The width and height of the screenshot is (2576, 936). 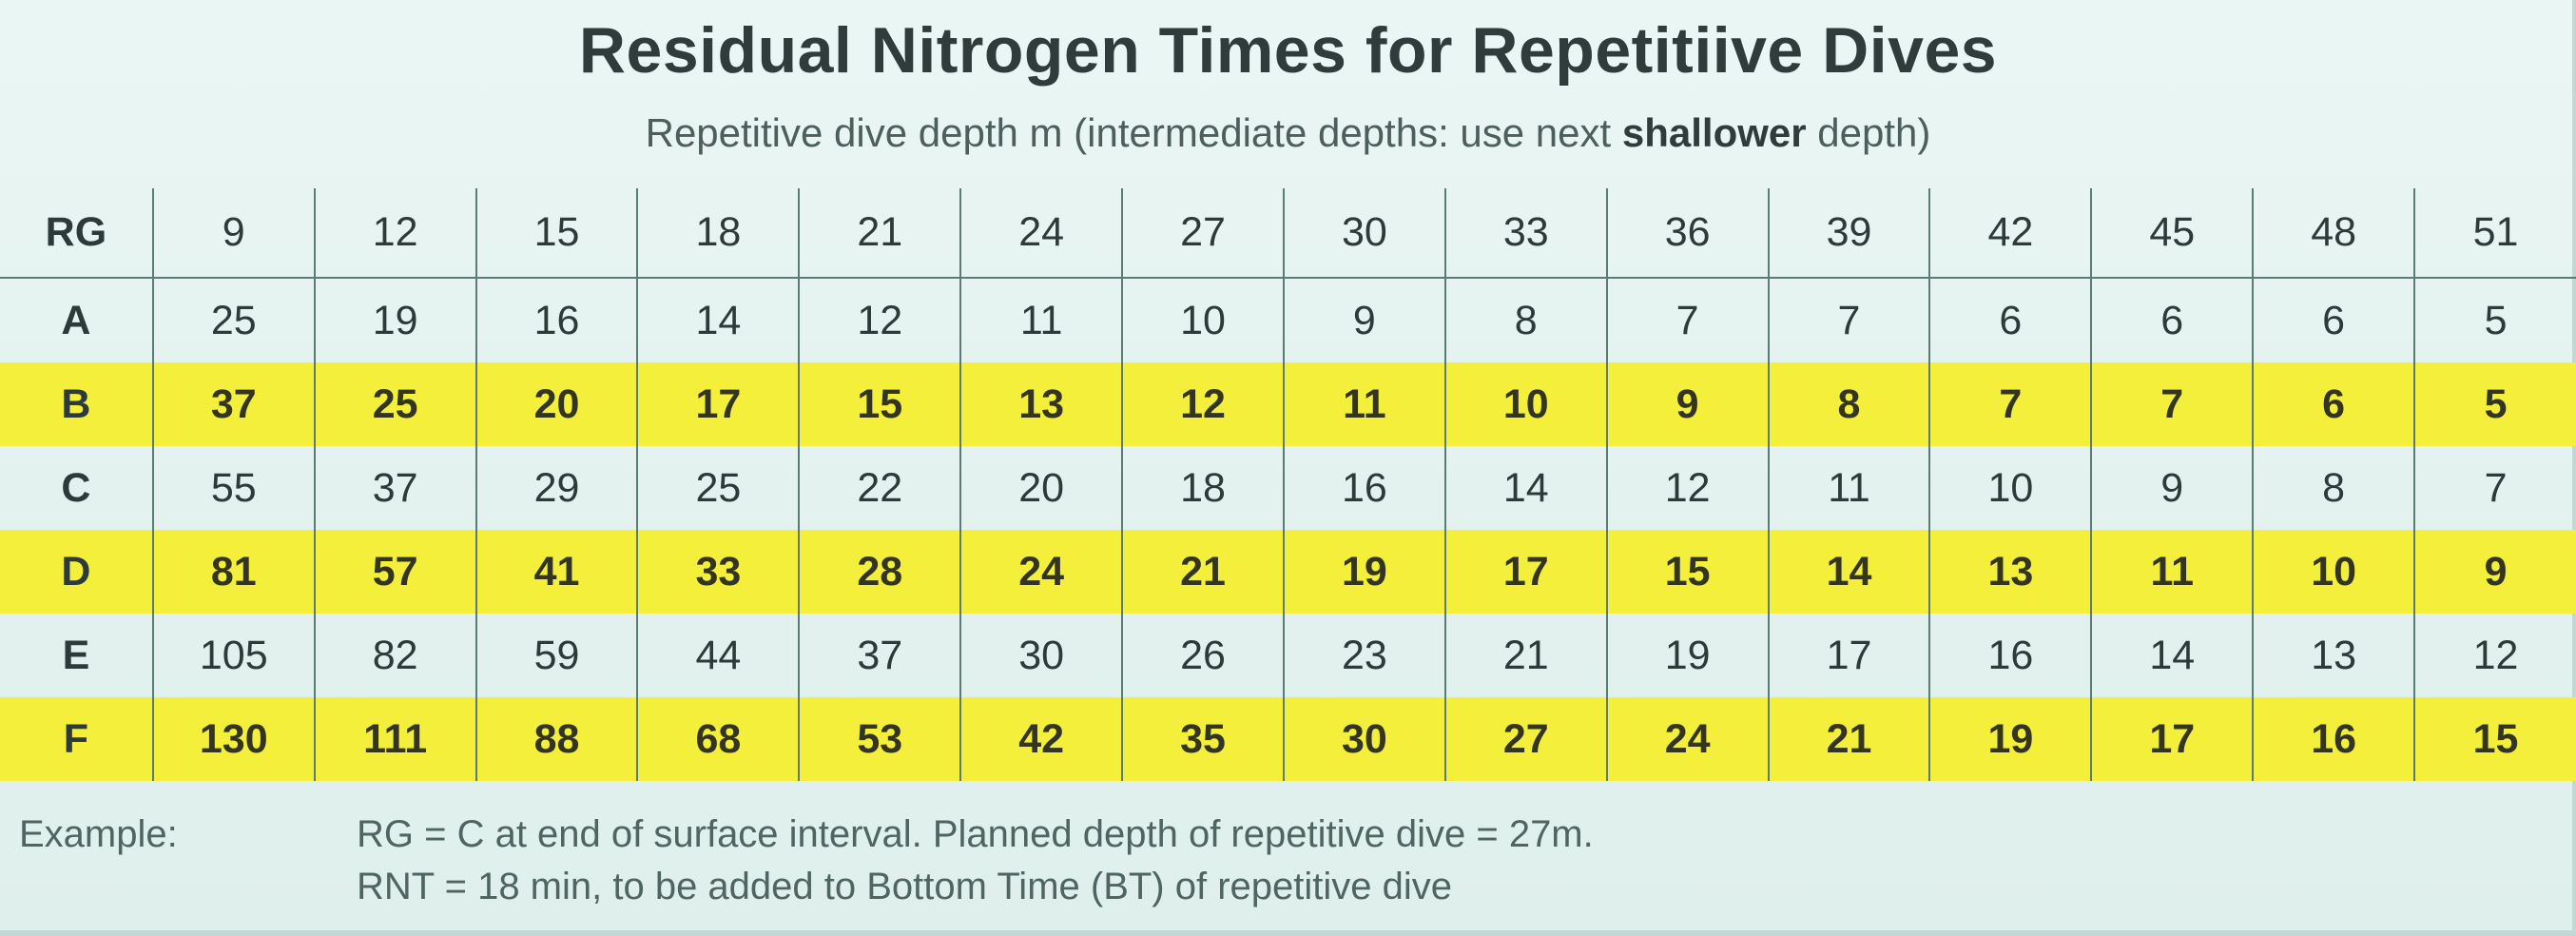 What do you see at coordinates (76, 487) in the screenshot?
I see `rg-cell: C` at bounding box center [76, 487].